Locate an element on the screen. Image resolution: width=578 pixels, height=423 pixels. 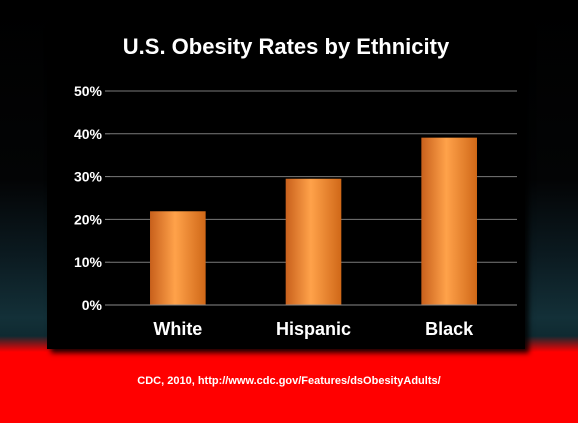
x-tick-label: Hispanic is located at coordinates (313, 329).